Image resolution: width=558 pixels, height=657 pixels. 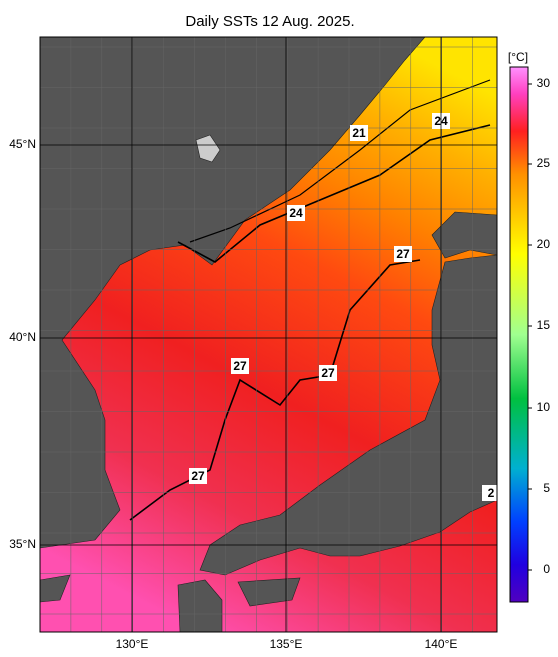 What do you see at coordinates (546, 569) in the screenshot?
I see `colorbar-label: 0` at bounding box center [546, 569].